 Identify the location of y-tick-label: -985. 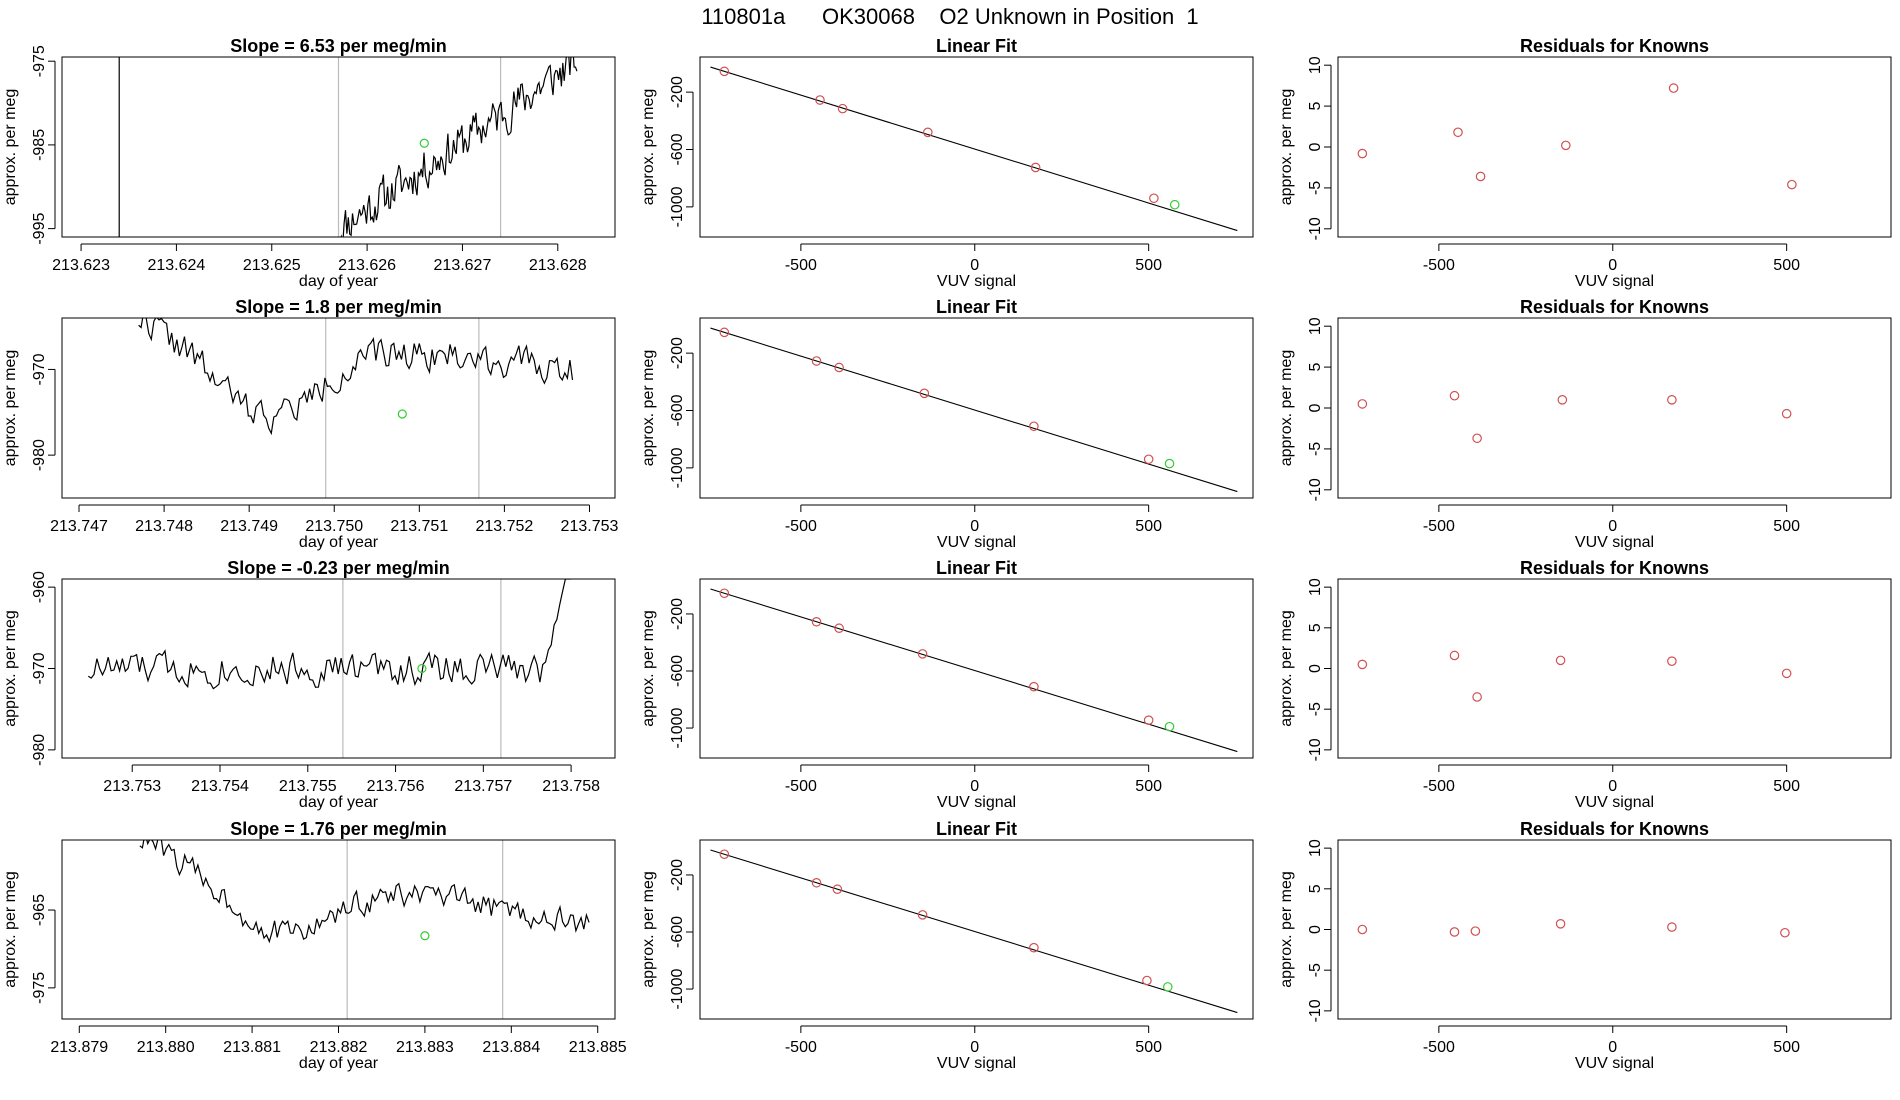
(39, 145).